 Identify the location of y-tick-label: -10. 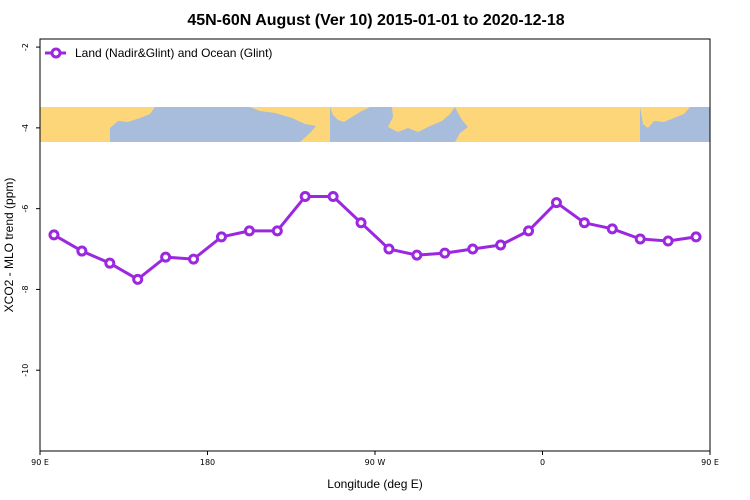
(25, 370).